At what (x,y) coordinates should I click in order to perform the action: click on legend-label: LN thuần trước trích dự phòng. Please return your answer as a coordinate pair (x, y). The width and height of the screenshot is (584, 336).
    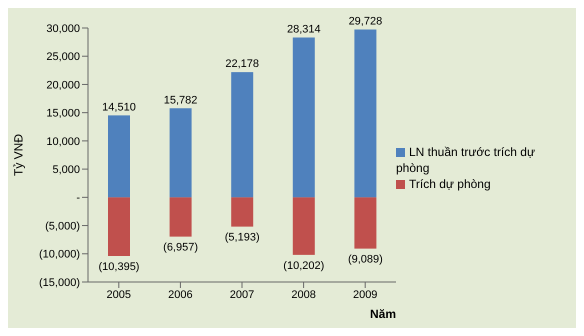
    Looking at the image, I should click on (465, 160).